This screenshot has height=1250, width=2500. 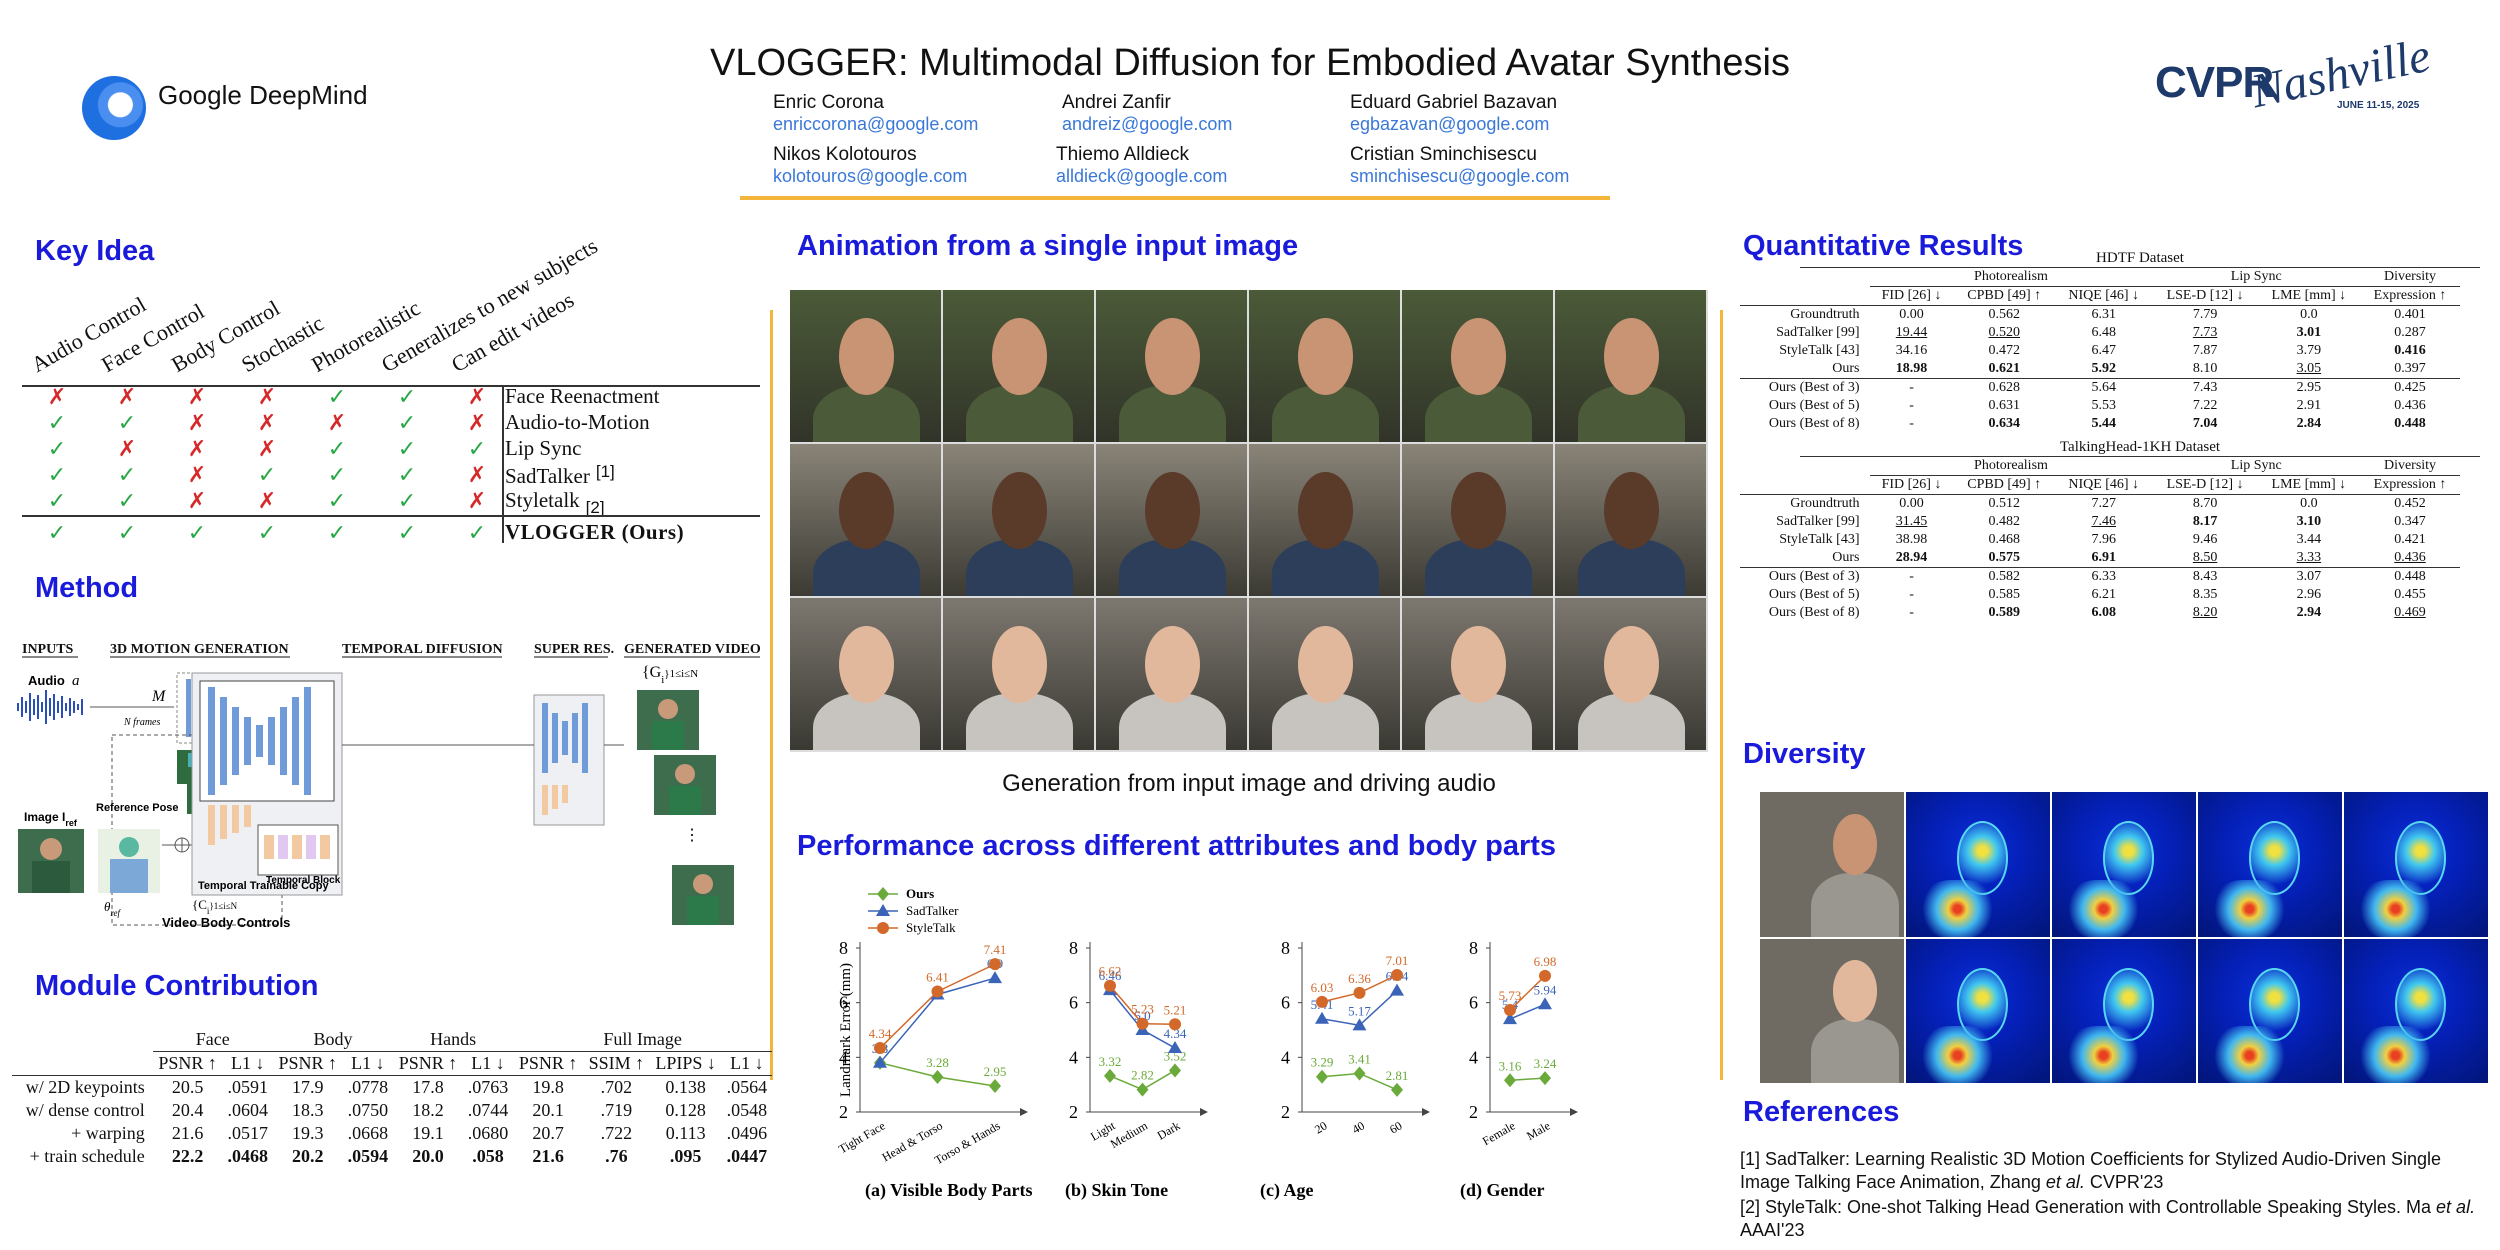 I want to click on row-label: SadTalker [99], so click(x=1818, y=332).